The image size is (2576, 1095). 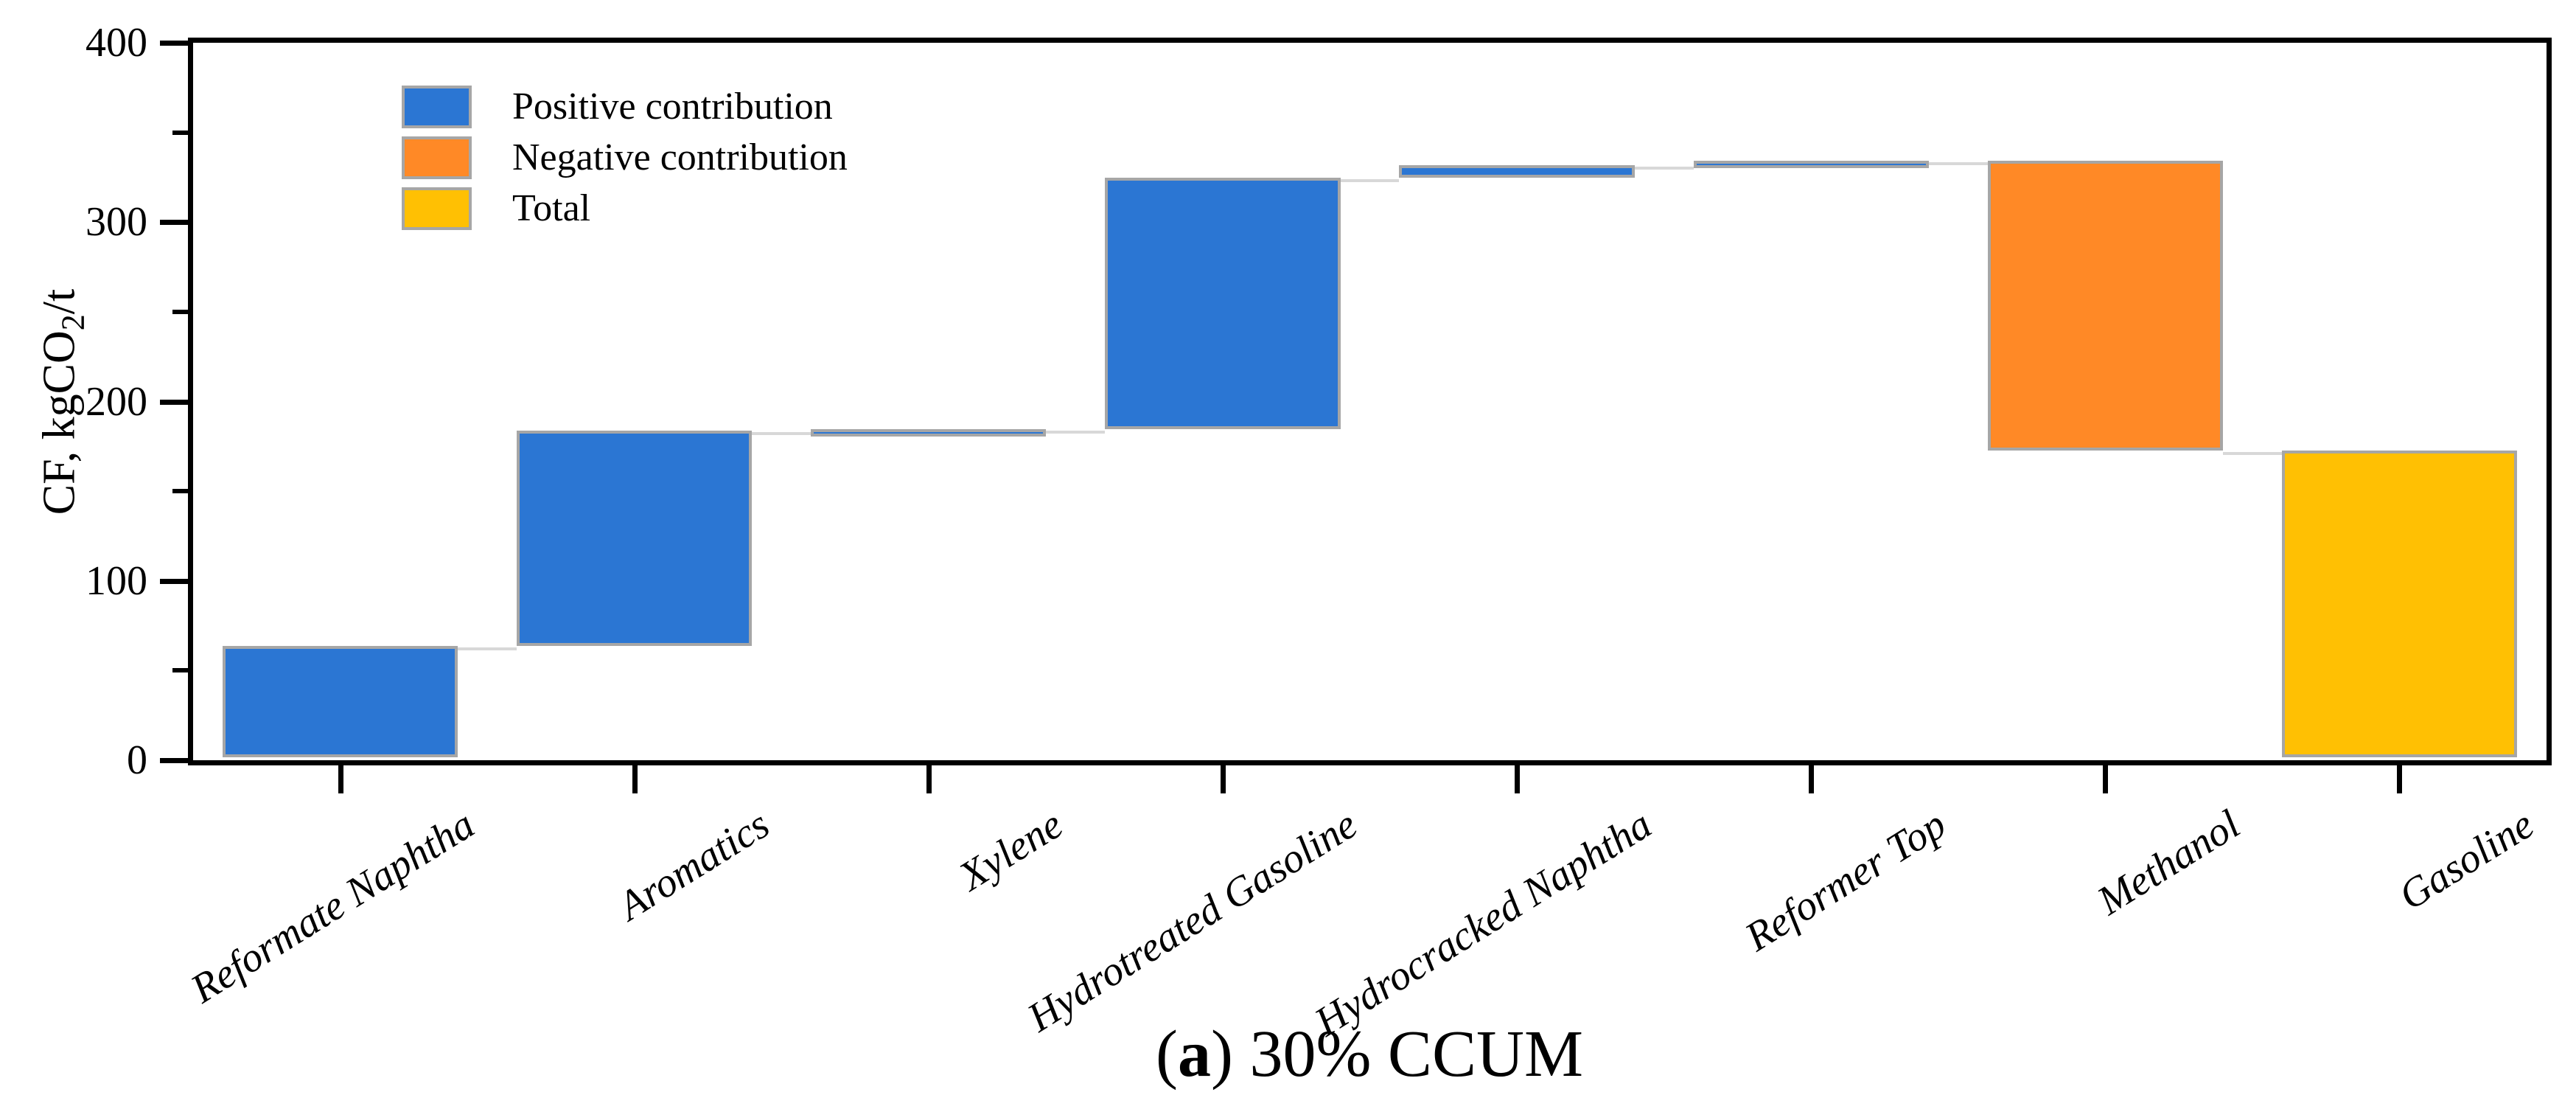 What do you see at coordinates (437, 107) in the screenshot?
I see `positive-contribution-swatch` at bounding box center [437, 107].